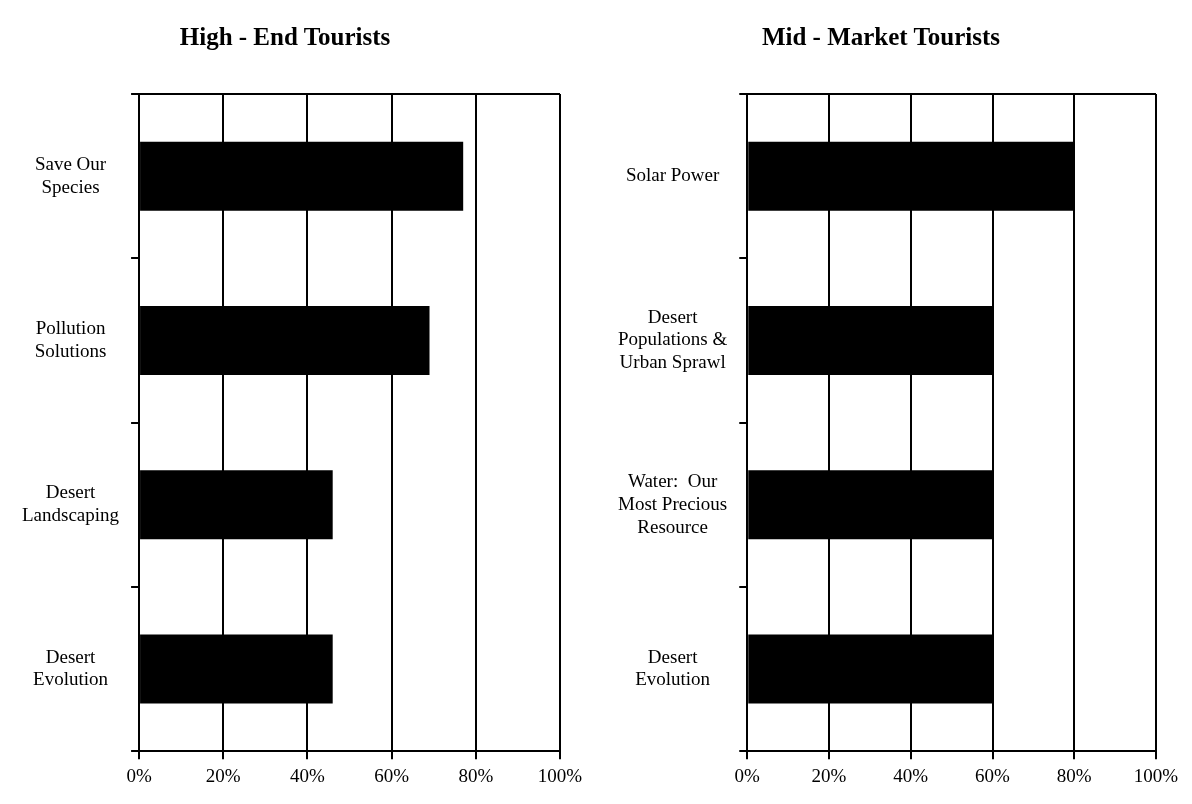 This screenshot has height=804, width=1192. I want to click on y-tick-label: Pollution Solutions, so click(70, 339).